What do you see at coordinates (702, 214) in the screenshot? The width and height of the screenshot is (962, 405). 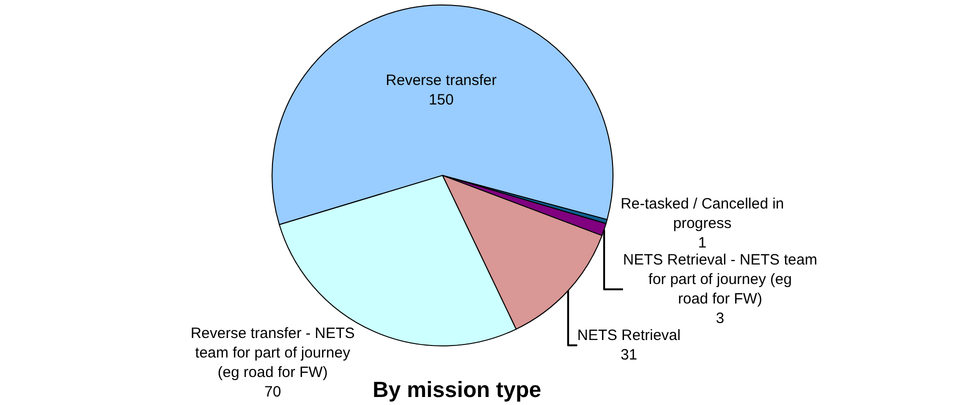 I see `slice-label: Re-tasked / Cancelled in progress` at bounding box center [702, 214].